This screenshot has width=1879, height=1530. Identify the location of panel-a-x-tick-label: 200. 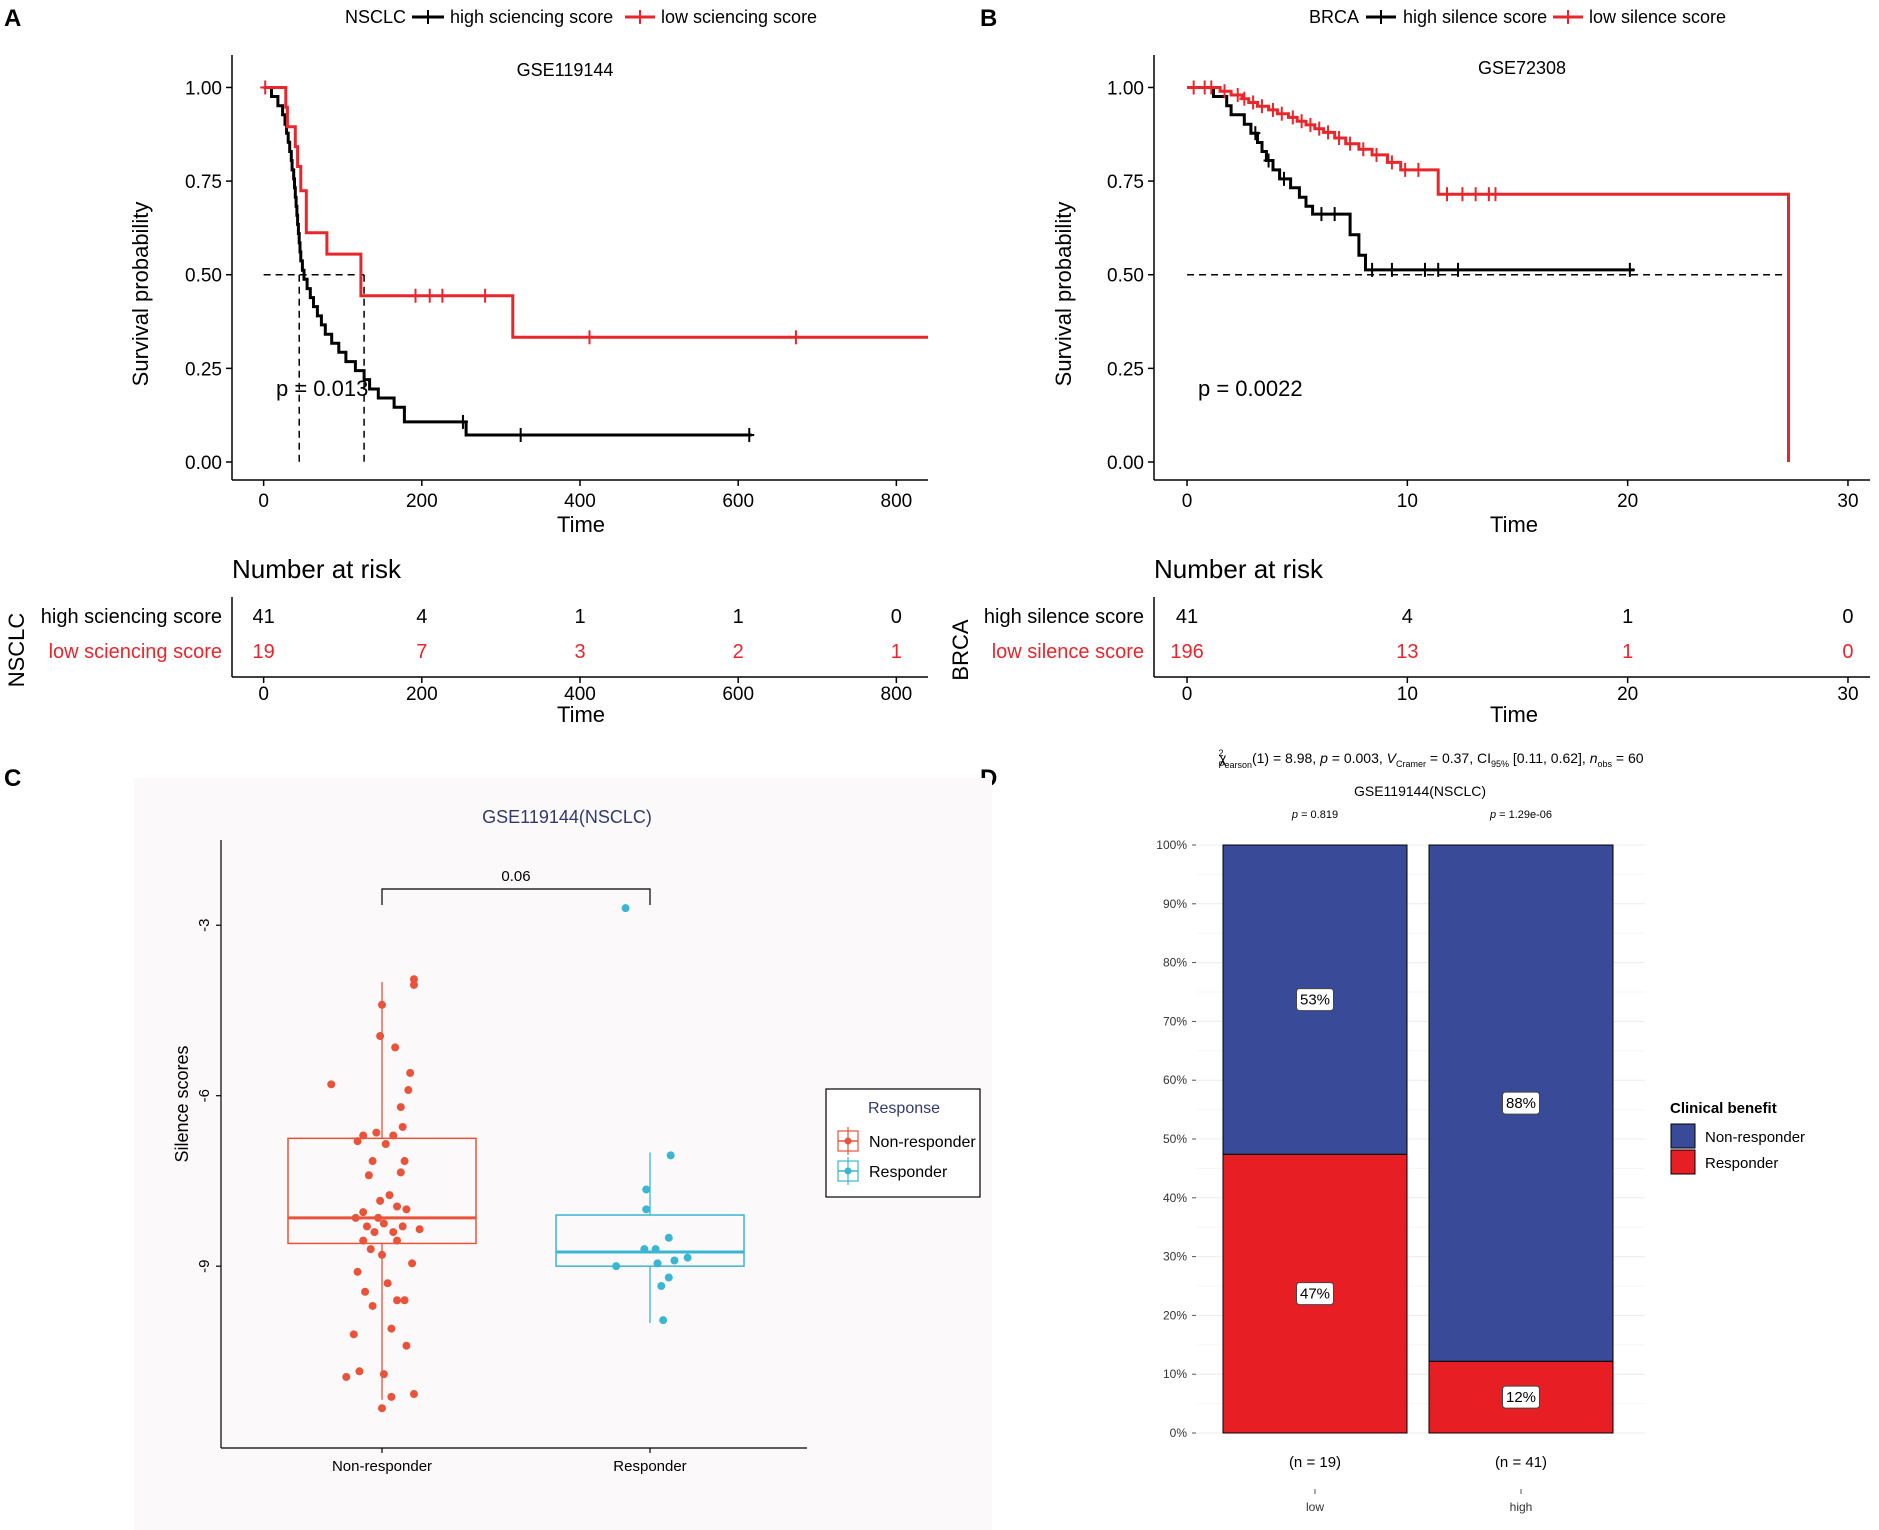
(422, 501).